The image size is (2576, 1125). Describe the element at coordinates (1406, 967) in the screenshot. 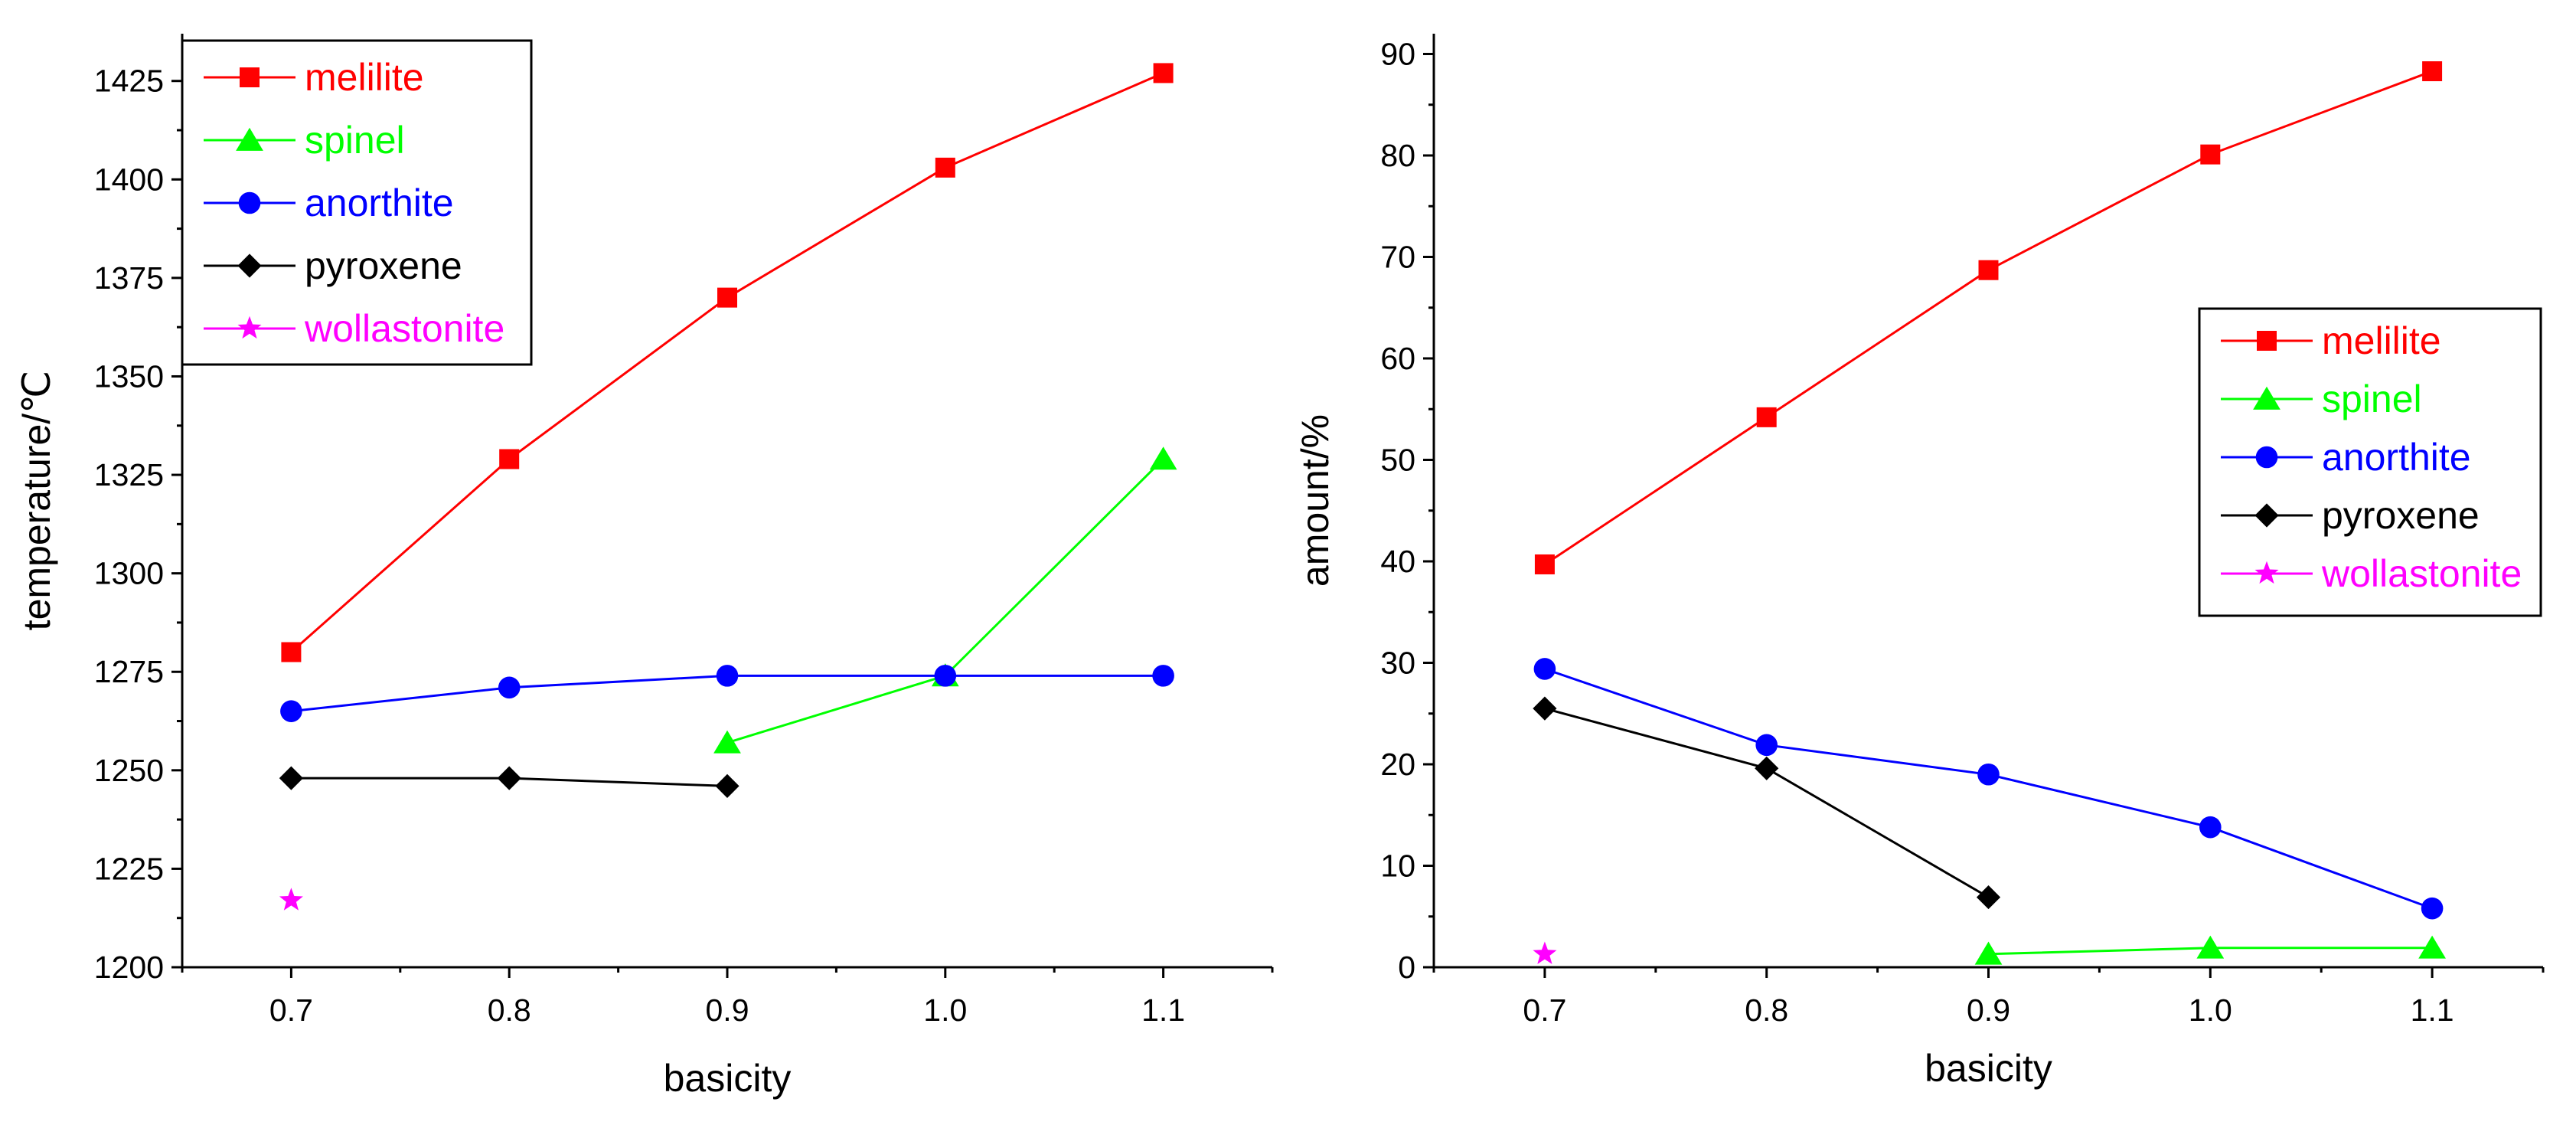

I see `y-tick-label: 0` at that location.